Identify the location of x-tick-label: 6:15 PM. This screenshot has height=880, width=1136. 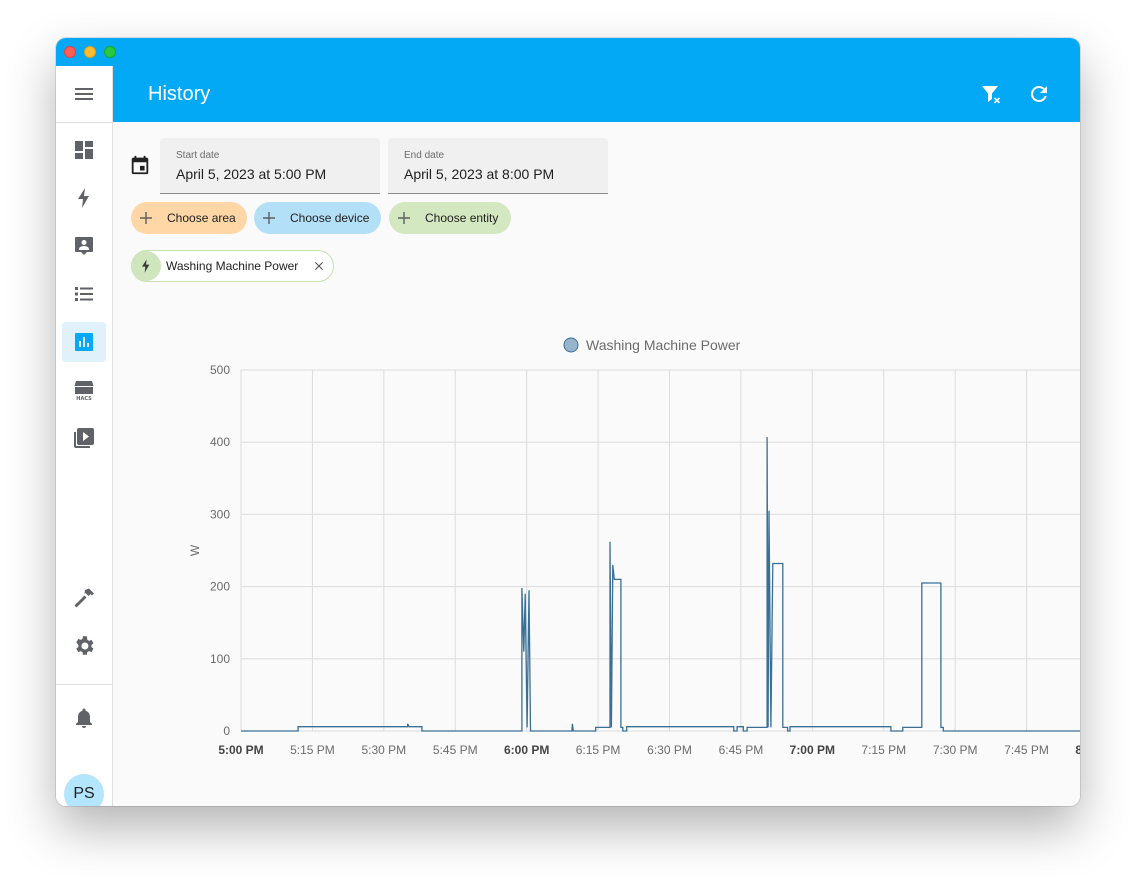
(598, 750).